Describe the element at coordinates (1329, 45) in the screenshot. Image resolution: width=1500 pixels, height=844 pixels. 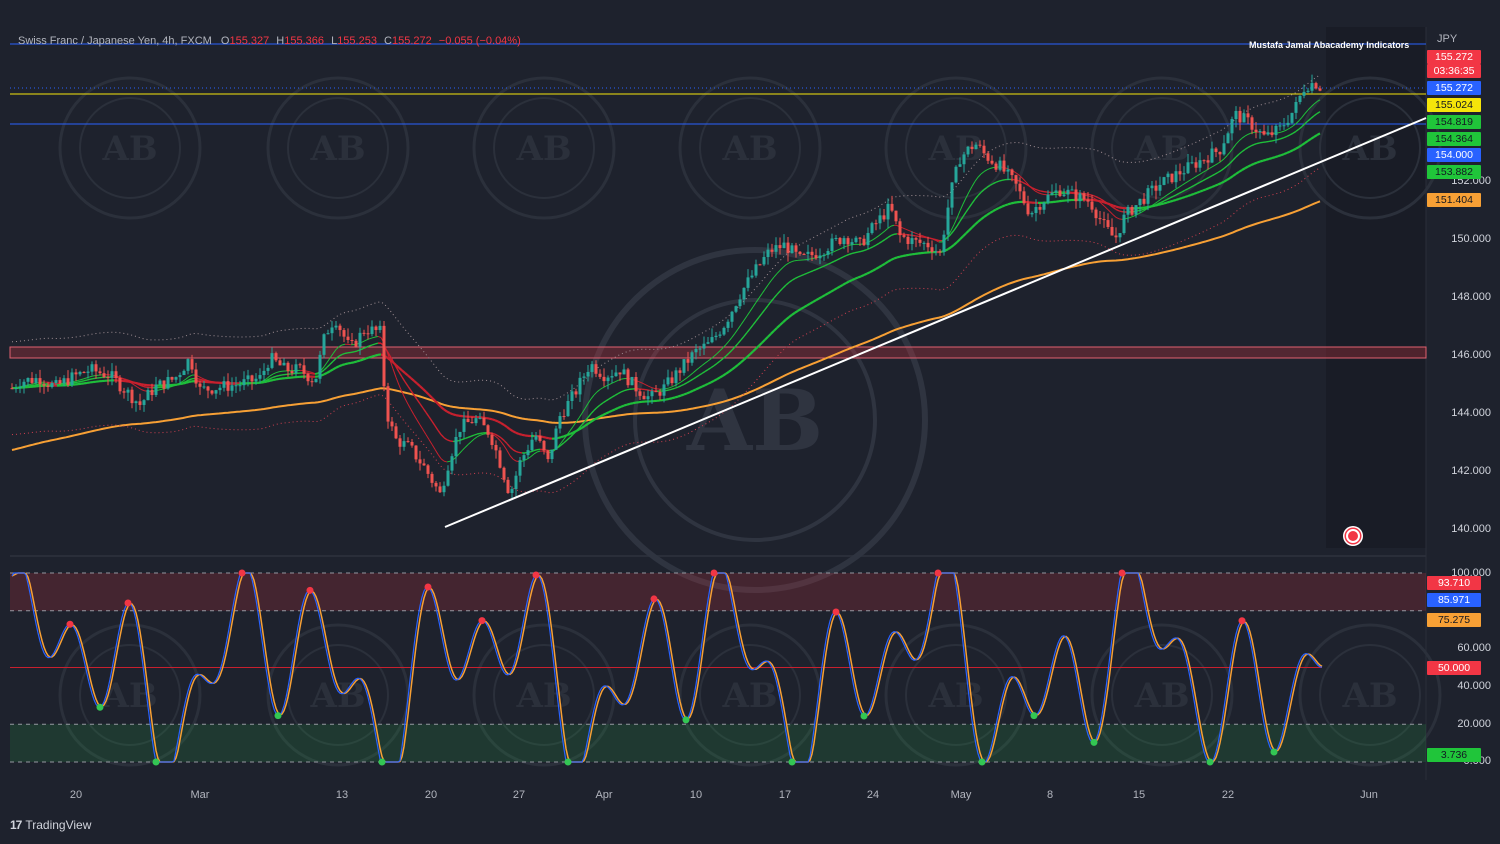
I see `indicator-name: Mustafa Jamal Abacademy Indicators` at that location.